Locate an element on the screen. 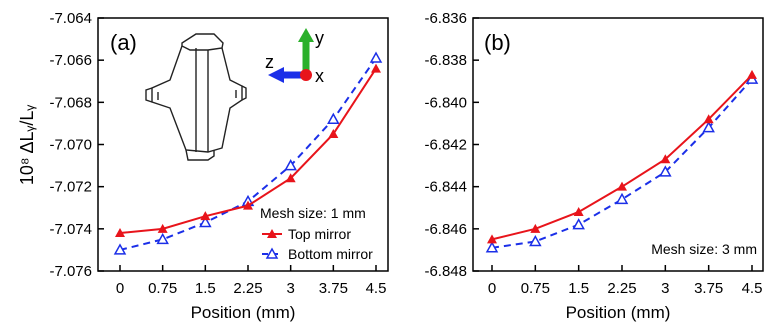 This screenshot has width=769, height=326. y-tick-label: -6.838 is located at coordinates (445, 60).